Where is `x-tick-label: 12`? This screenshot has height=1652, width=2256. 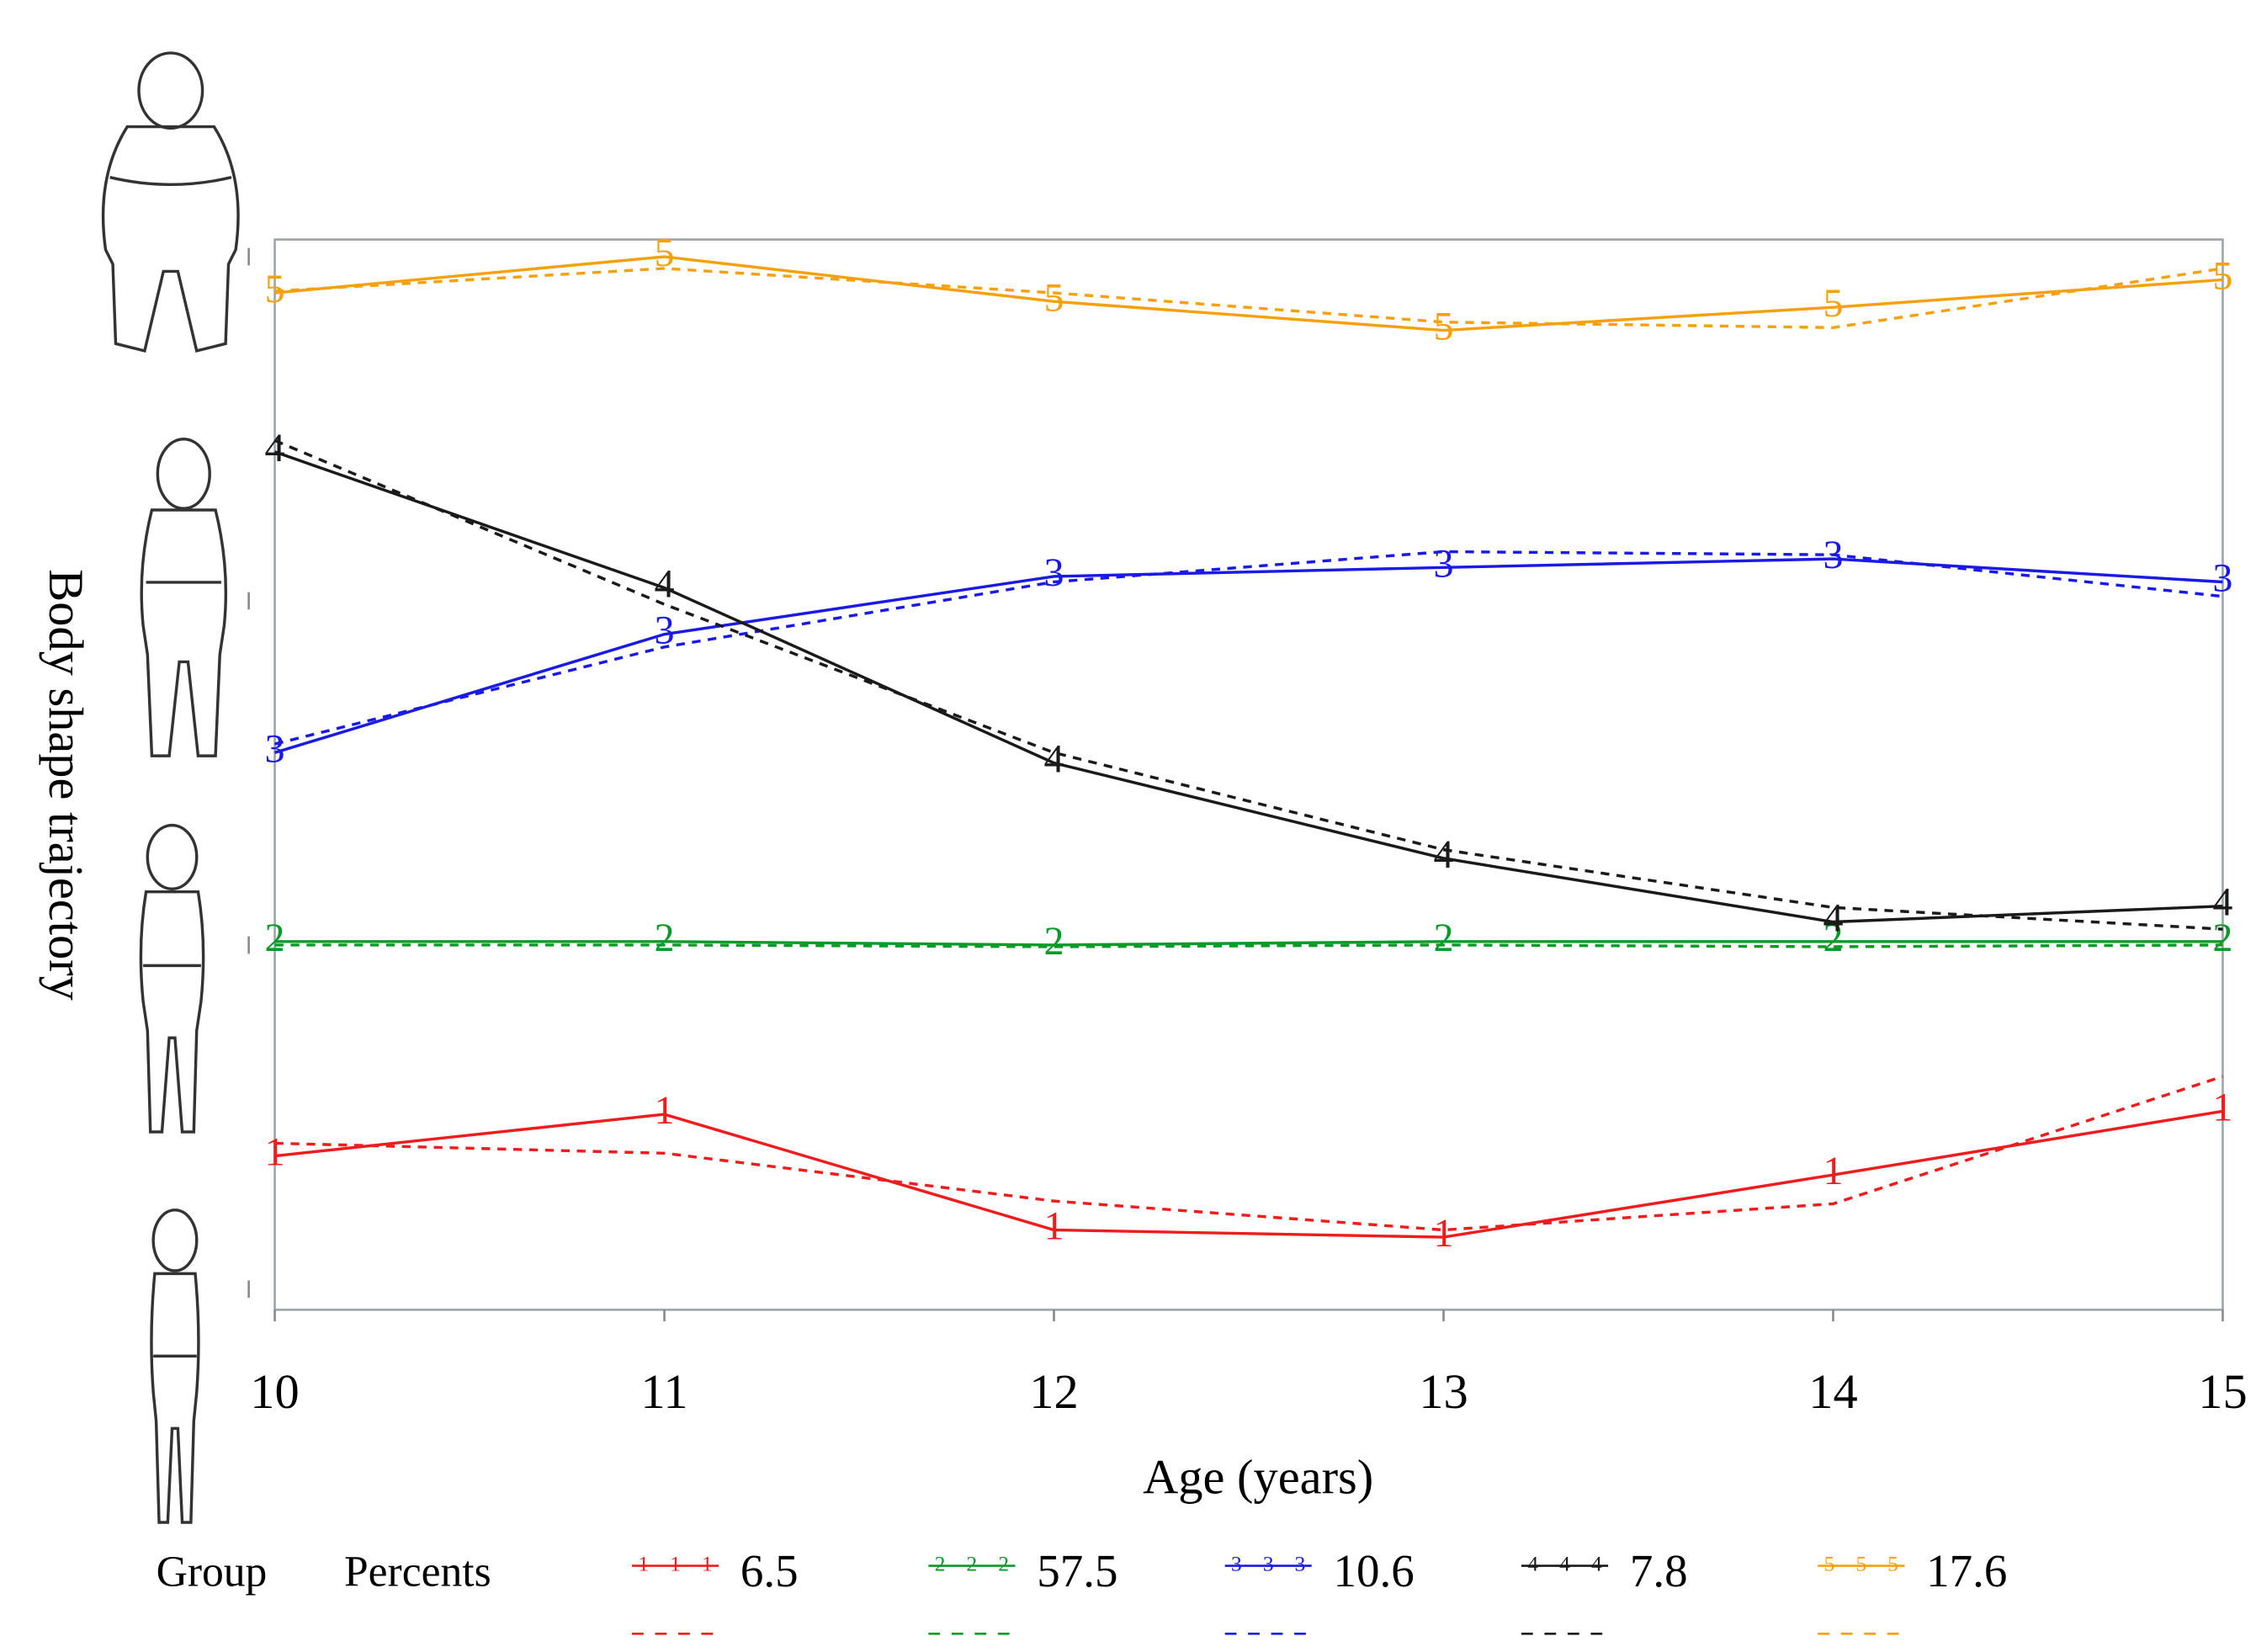 x-tick-label: 12 is located at coordinates (1053, 1391).